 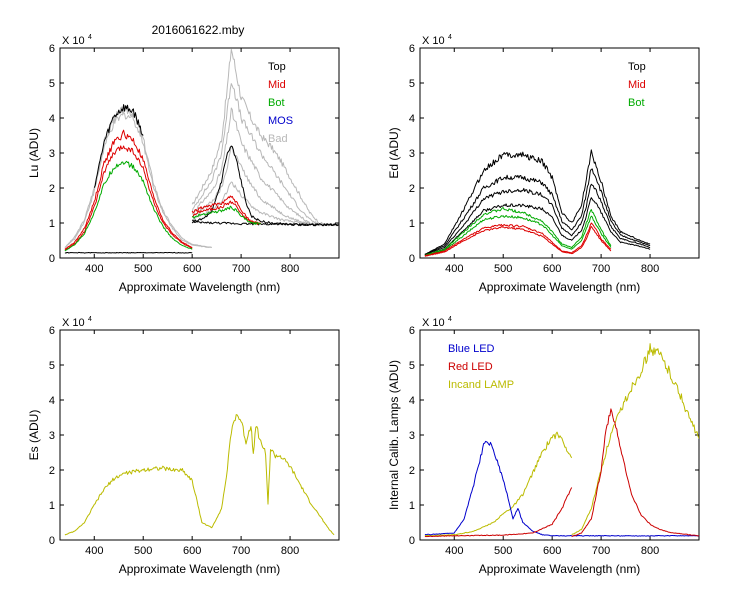 What do you see at coordinates (481, 385) in the screenshot?
I see `legend-entry-incand-lamp: Incand LAMP` at bounding box center [481, 385].